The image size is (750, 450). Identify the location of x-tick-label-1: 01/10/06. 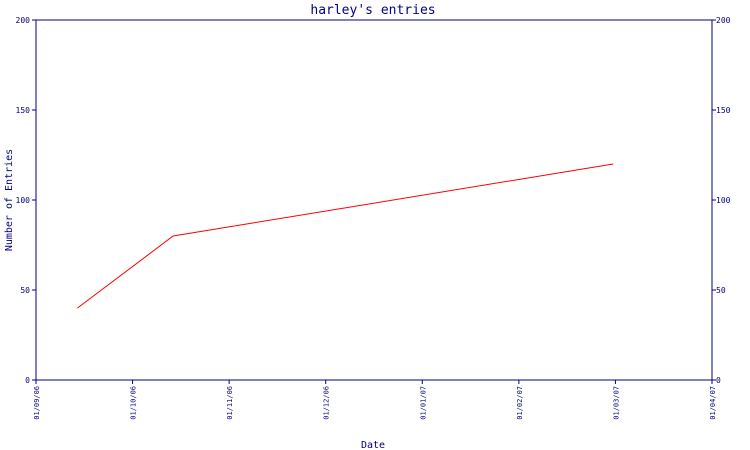
(134, 403).